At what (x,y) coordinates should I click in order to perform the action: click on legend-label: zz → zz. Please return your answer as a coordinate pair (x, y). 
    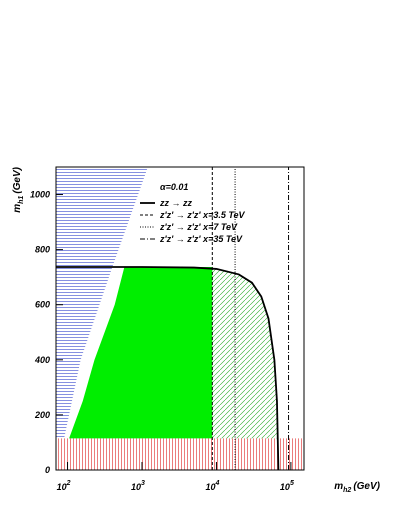
    Looking at the image, I should click on (176, 203).